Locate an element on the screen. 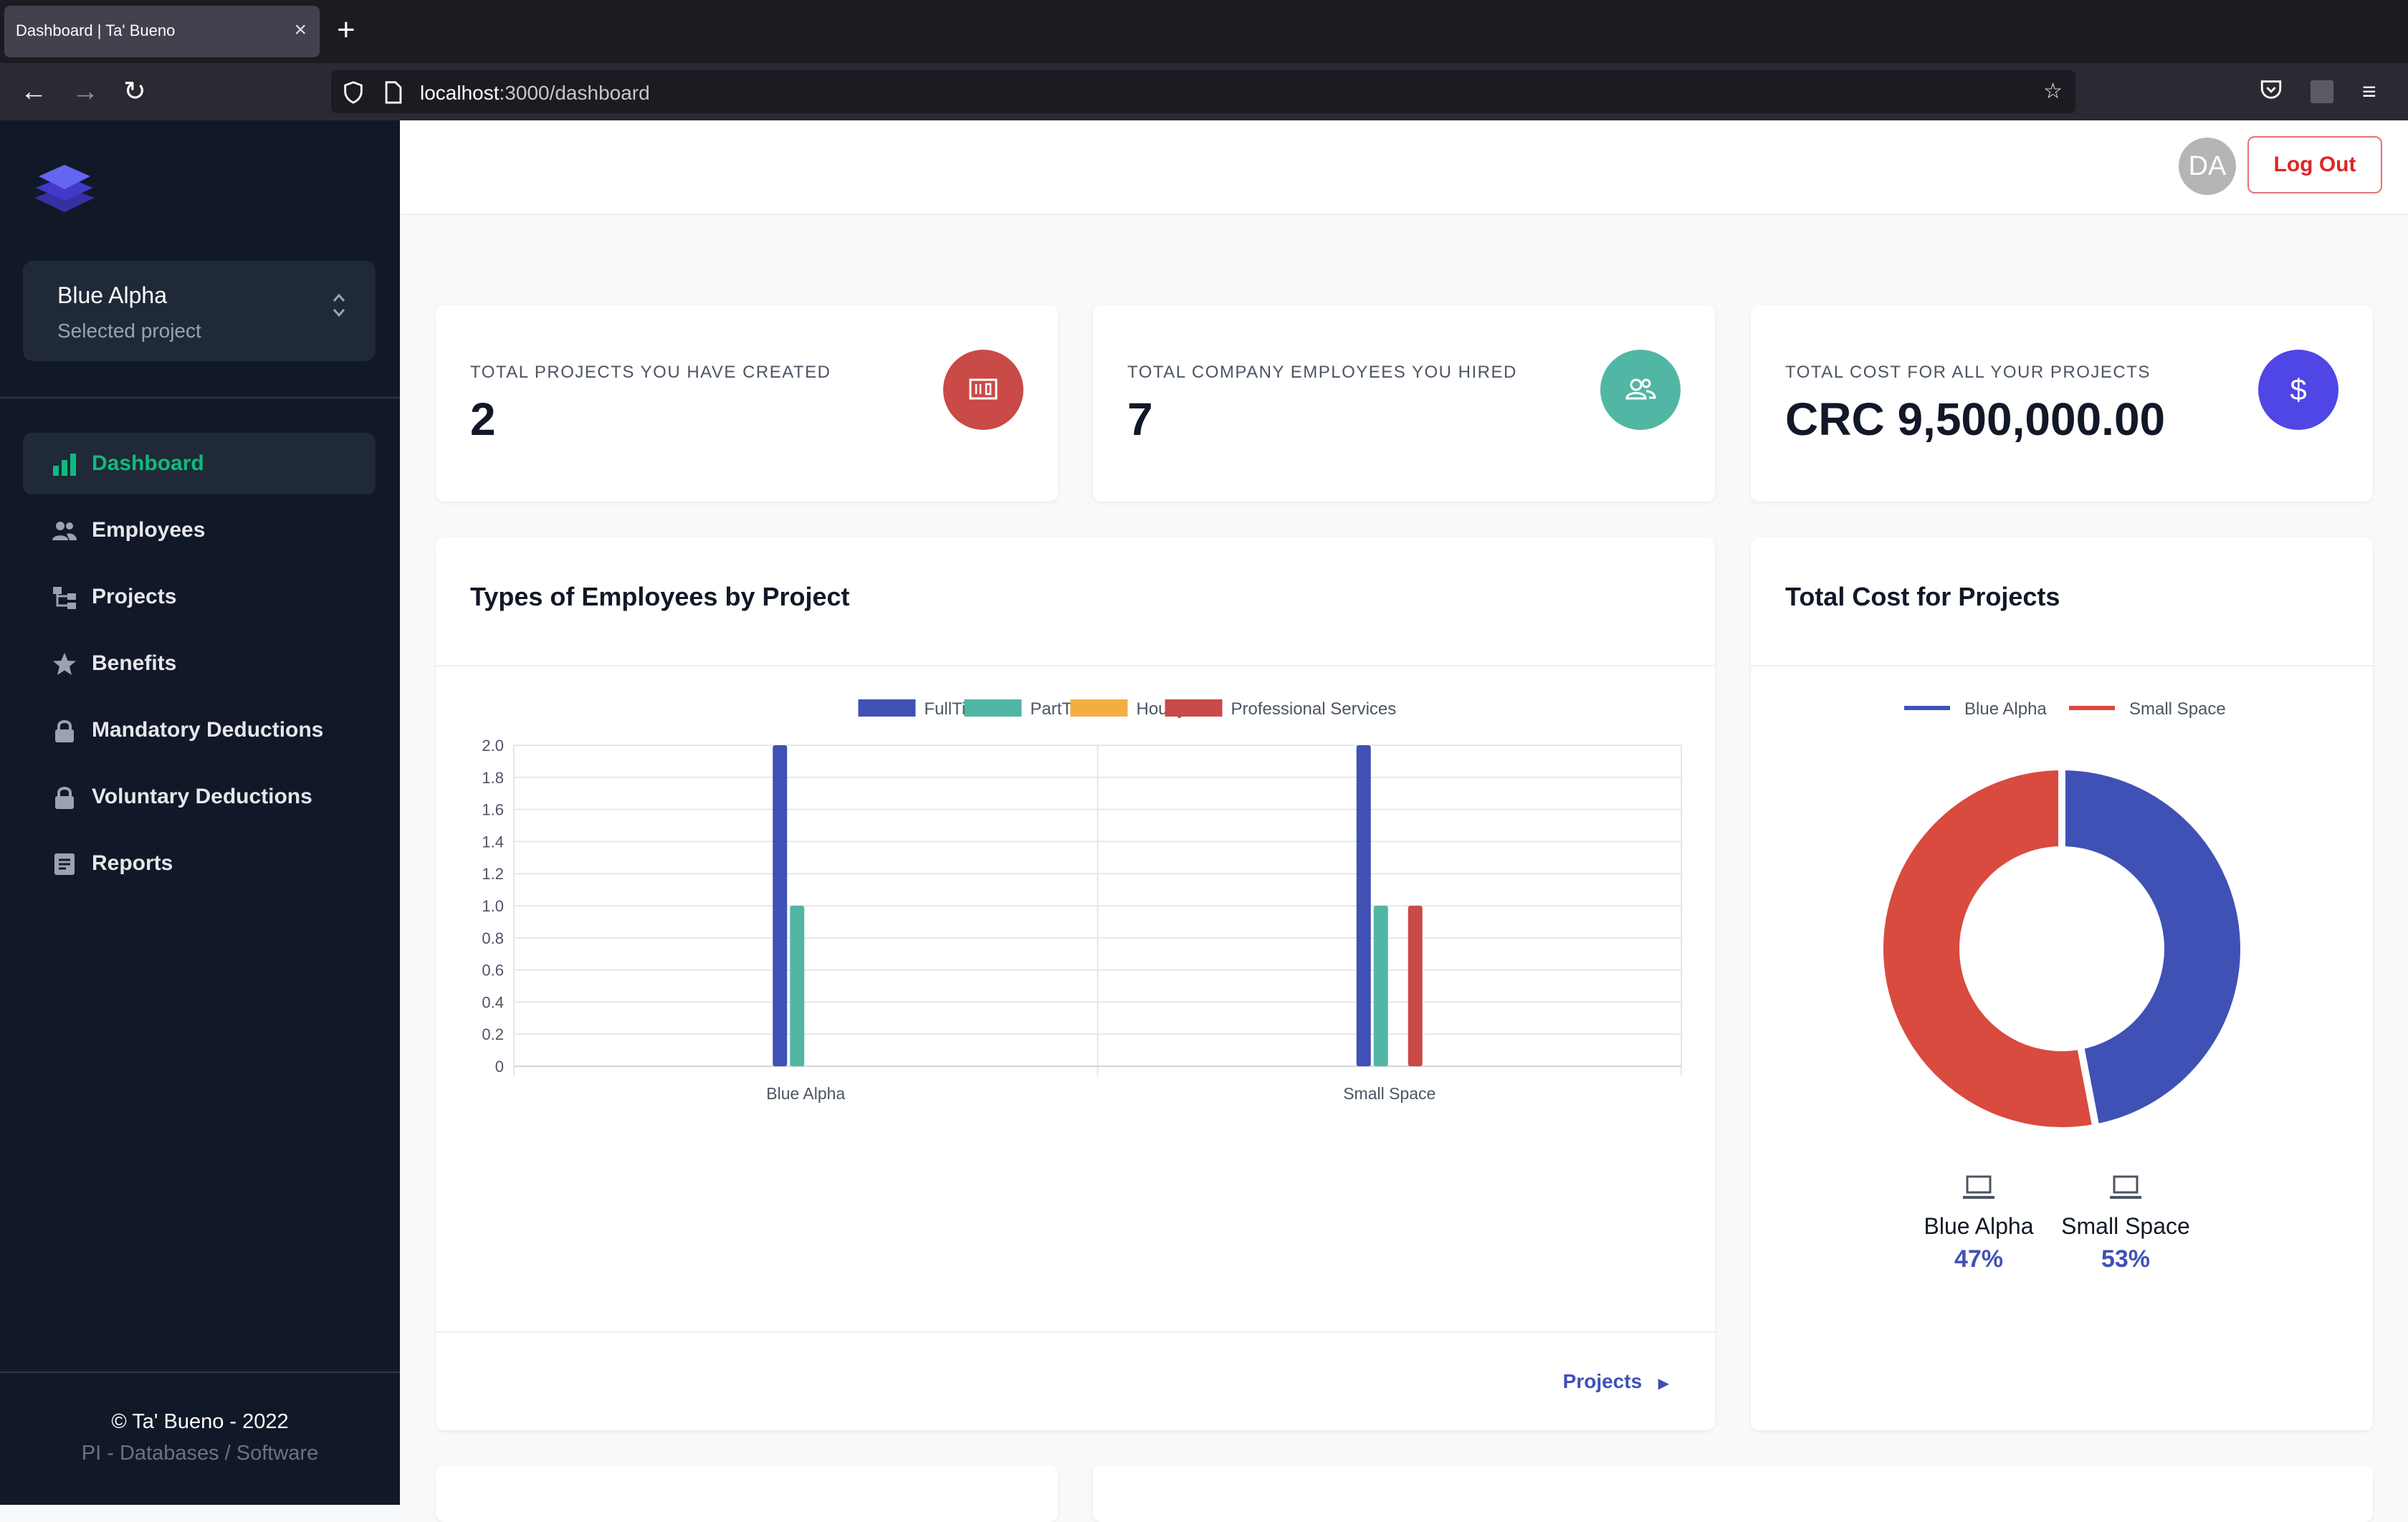 Image resolution: width=2408 pixels, height=1522 pixels. sidebar-item-benefits: Benefits is located at coordinates (200, 664).